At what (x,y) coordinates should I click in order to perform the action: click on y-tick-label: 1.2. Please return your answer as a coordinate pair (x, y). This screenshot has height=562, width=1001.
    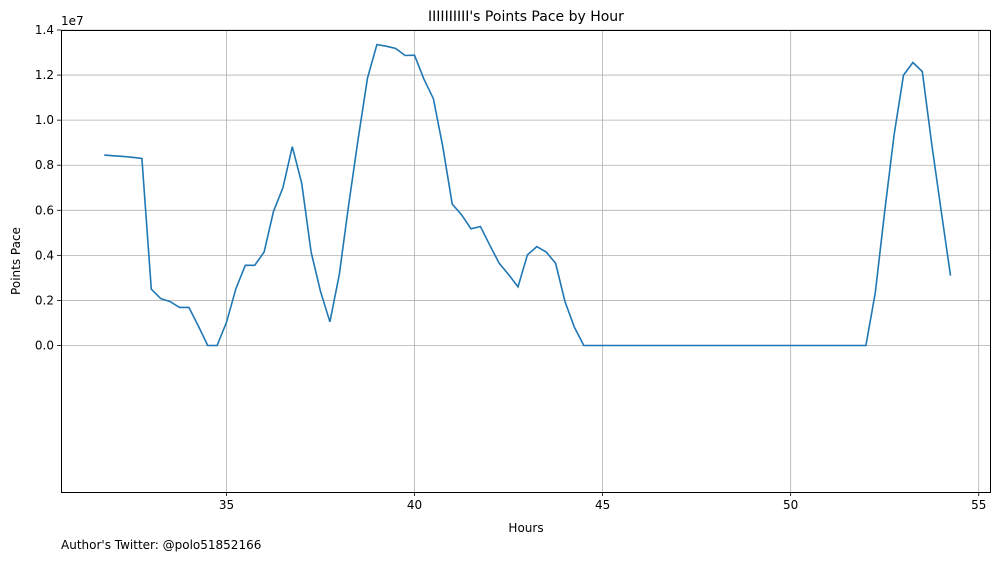
    Looking at the image, I should click on (44, 75).